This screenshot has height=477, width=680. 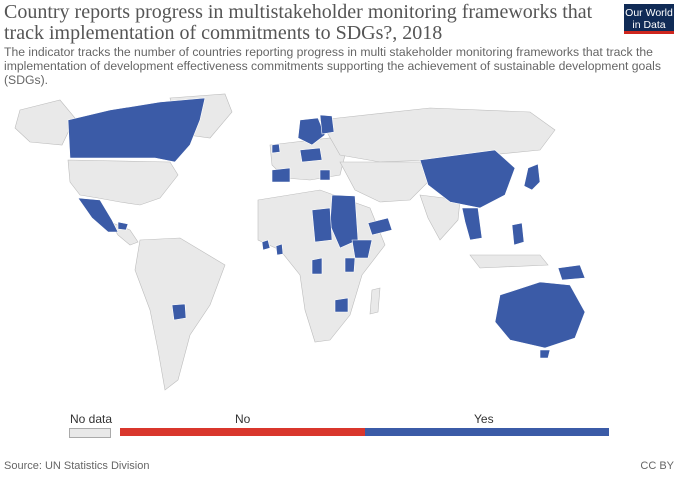 I want to click on country-madagascar, so click(x=375, y=301).